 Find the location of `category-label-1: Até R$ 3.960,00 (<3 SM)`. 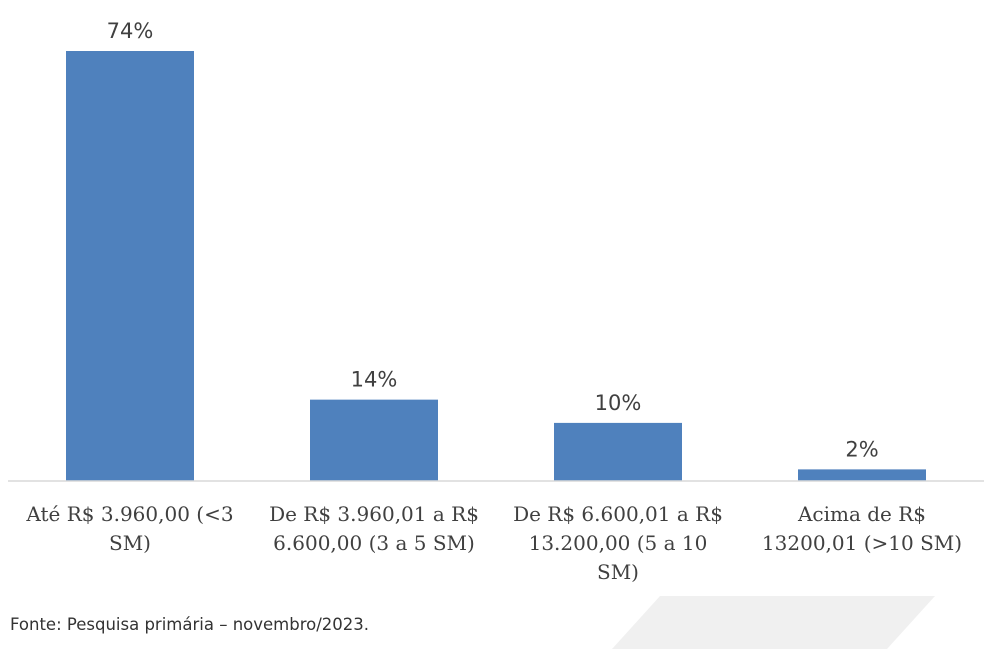

category-label-1: Até R$ 3.960,00 (<3 SM) is located at coordinates (129, 528).